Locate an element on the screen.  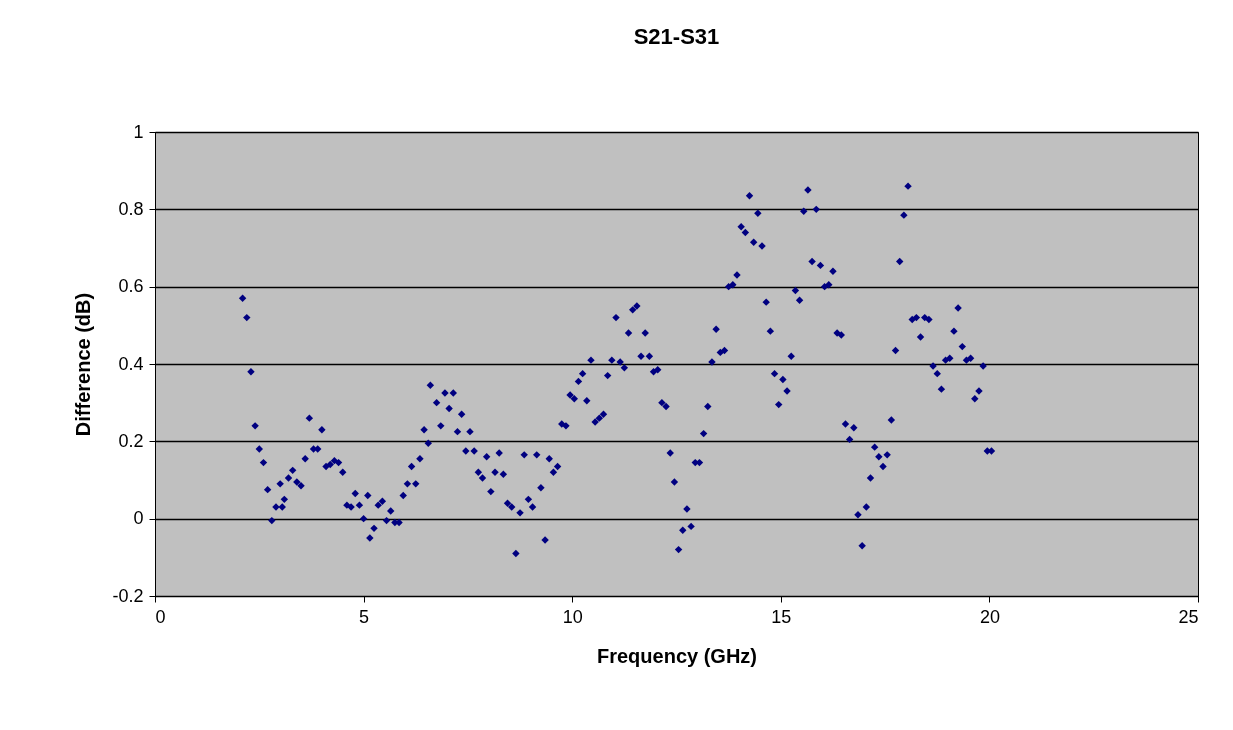
x-tick-label: 5 is located at coordinates (364, 616).